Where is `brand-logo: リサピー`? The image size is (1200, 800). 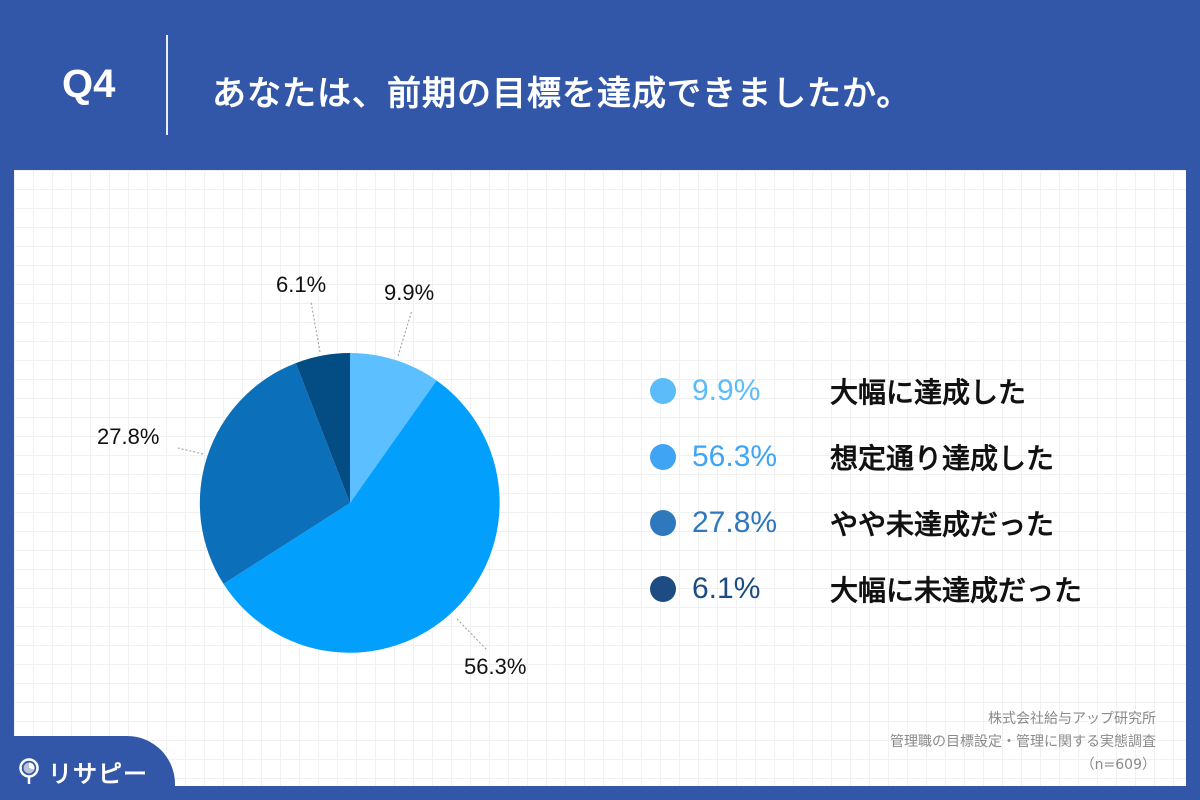
brand-logo: リサピー is located at coordinates (83, 771).